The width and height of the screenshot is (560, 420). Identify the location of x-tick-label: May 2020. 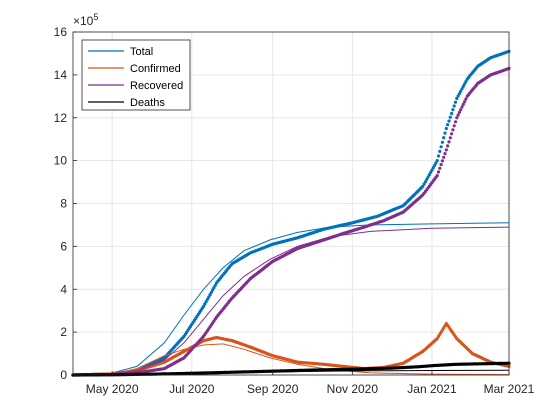
(112, 389).